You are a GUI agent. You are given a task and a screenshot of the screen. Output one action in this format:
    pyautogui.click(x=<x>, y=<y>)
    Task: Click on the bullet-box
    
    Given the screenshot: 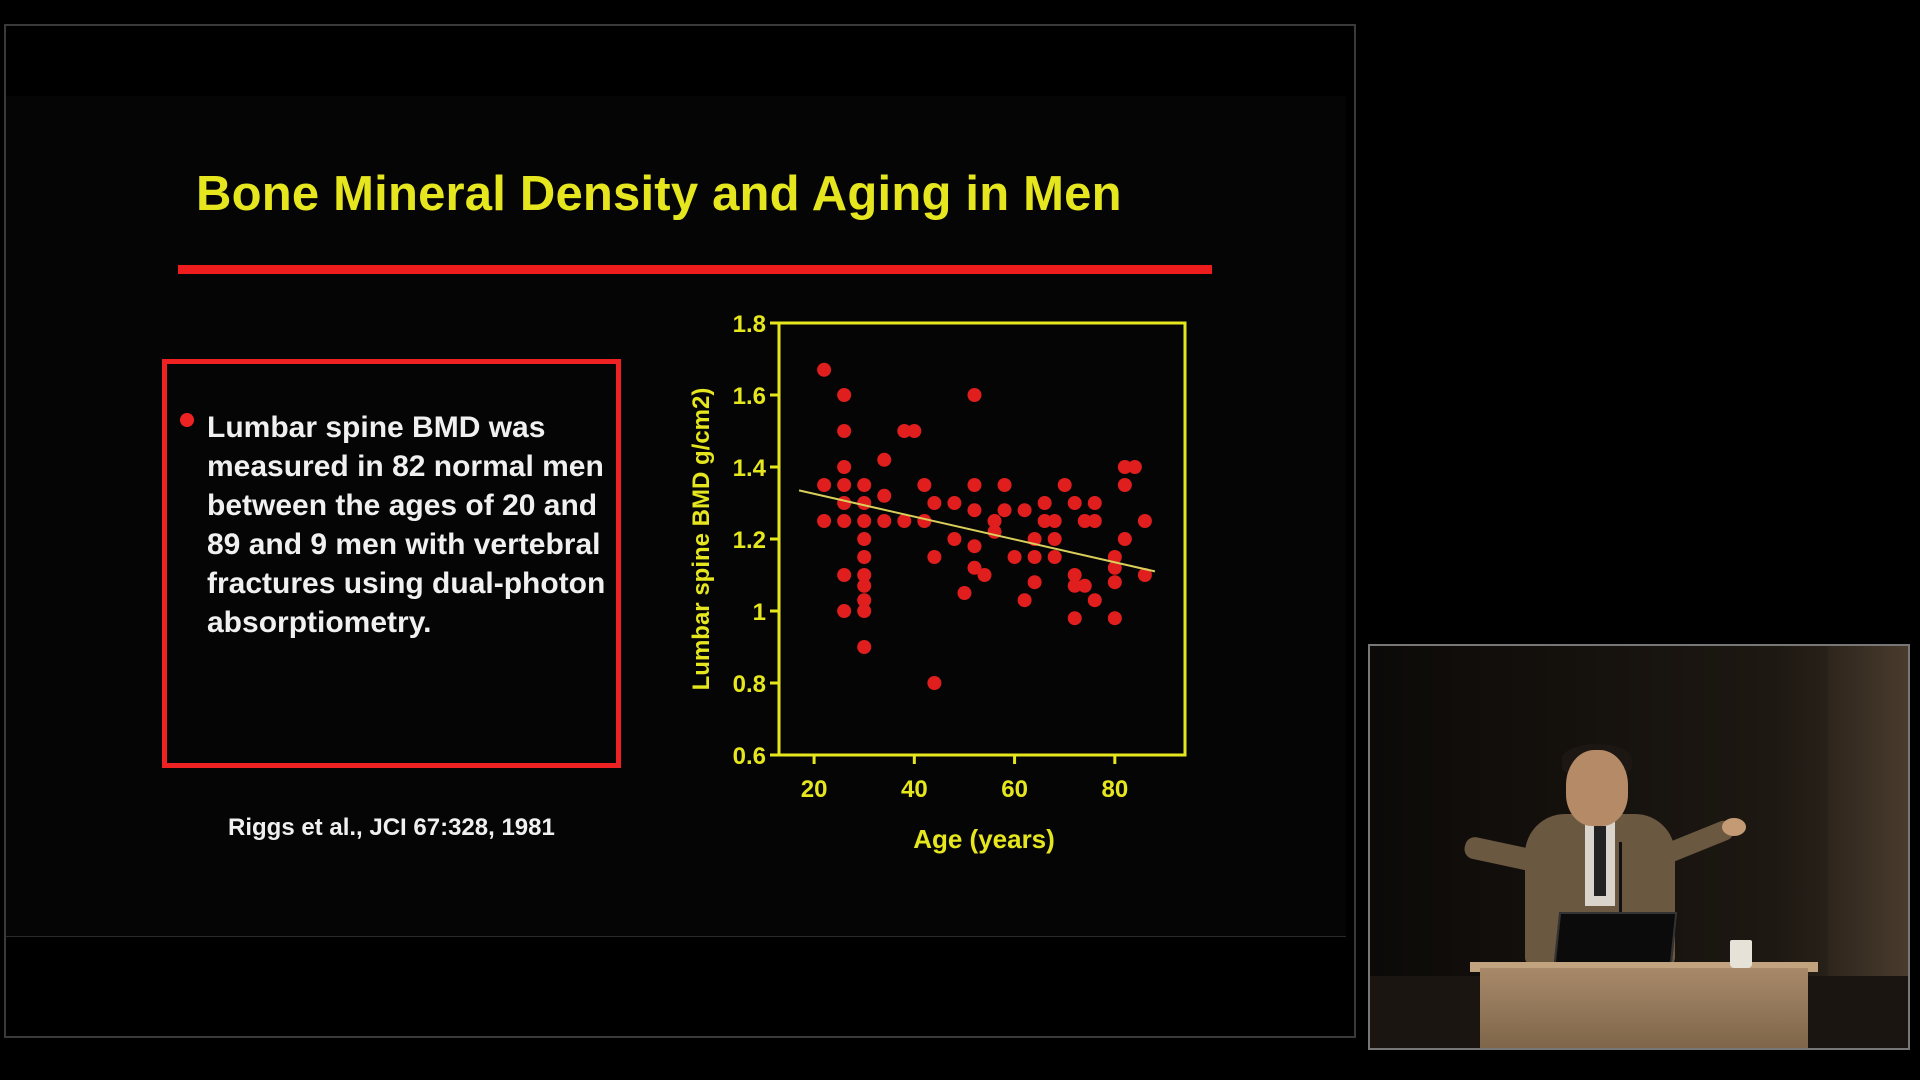 What is the action you would take?
    pyautogui.click(x=391, y=563)
    